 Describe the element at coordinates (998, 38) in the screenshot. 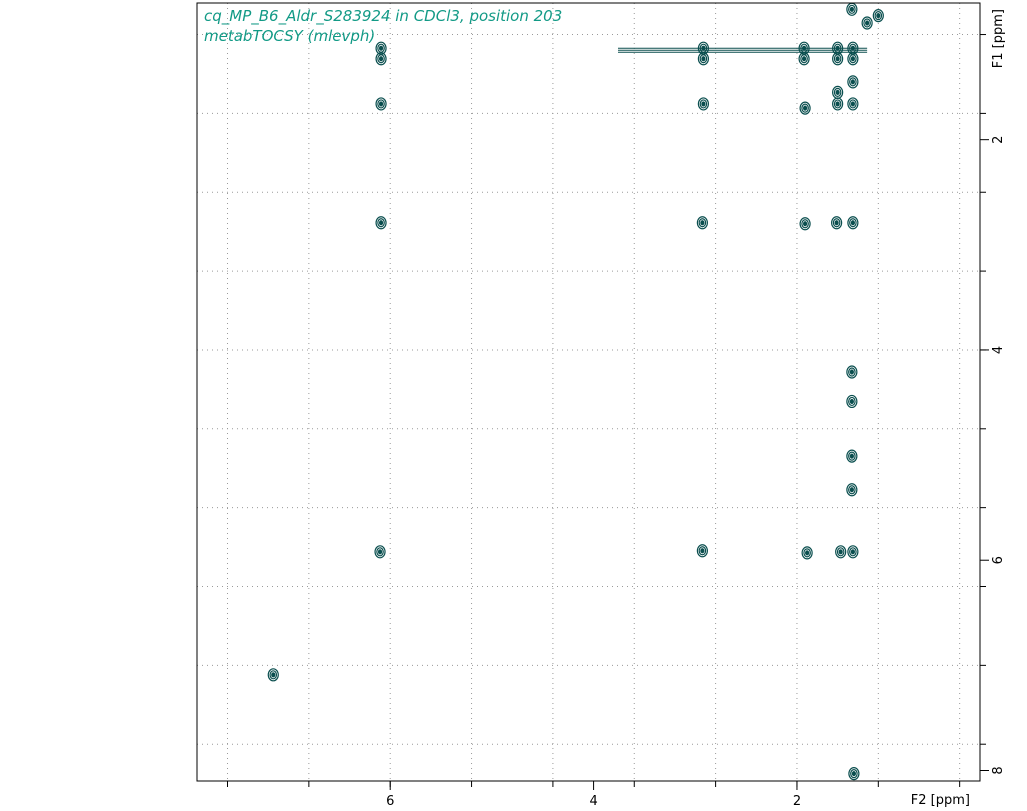

I see `y-axis-label: F1 [ppm]` at that location.